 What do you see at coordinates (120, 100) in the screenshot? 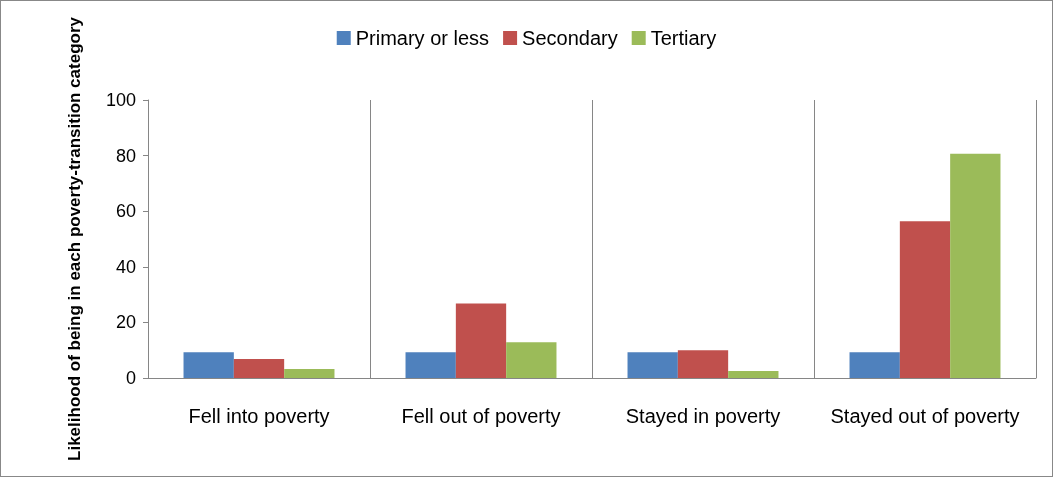
I see `y-tick-label: 100` at bounding box center [120, 100].